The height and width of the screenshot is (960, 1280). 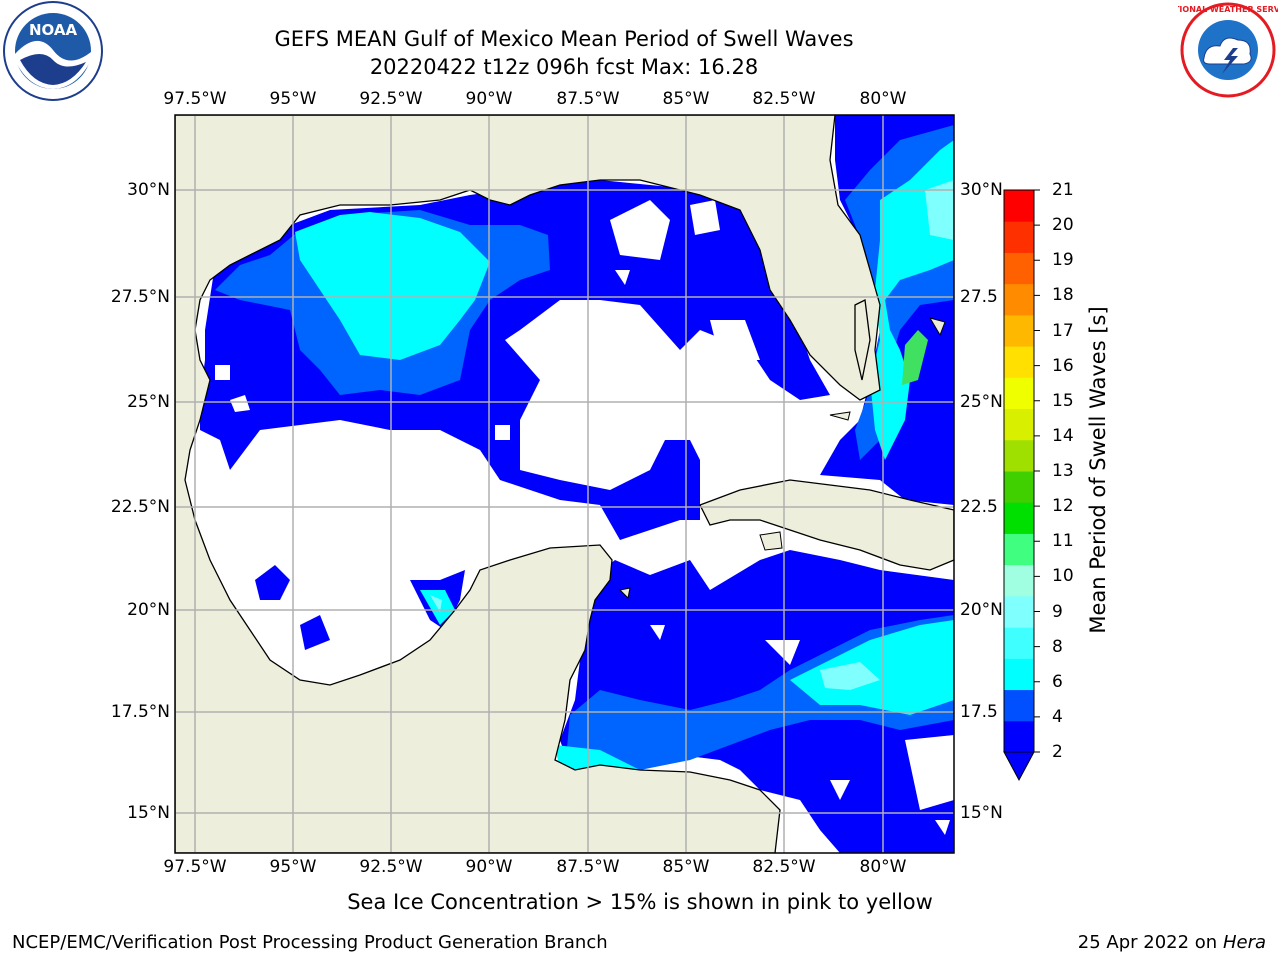 I want to click on lat-tick-left: 17.5°N, so click(x=140, y=712).